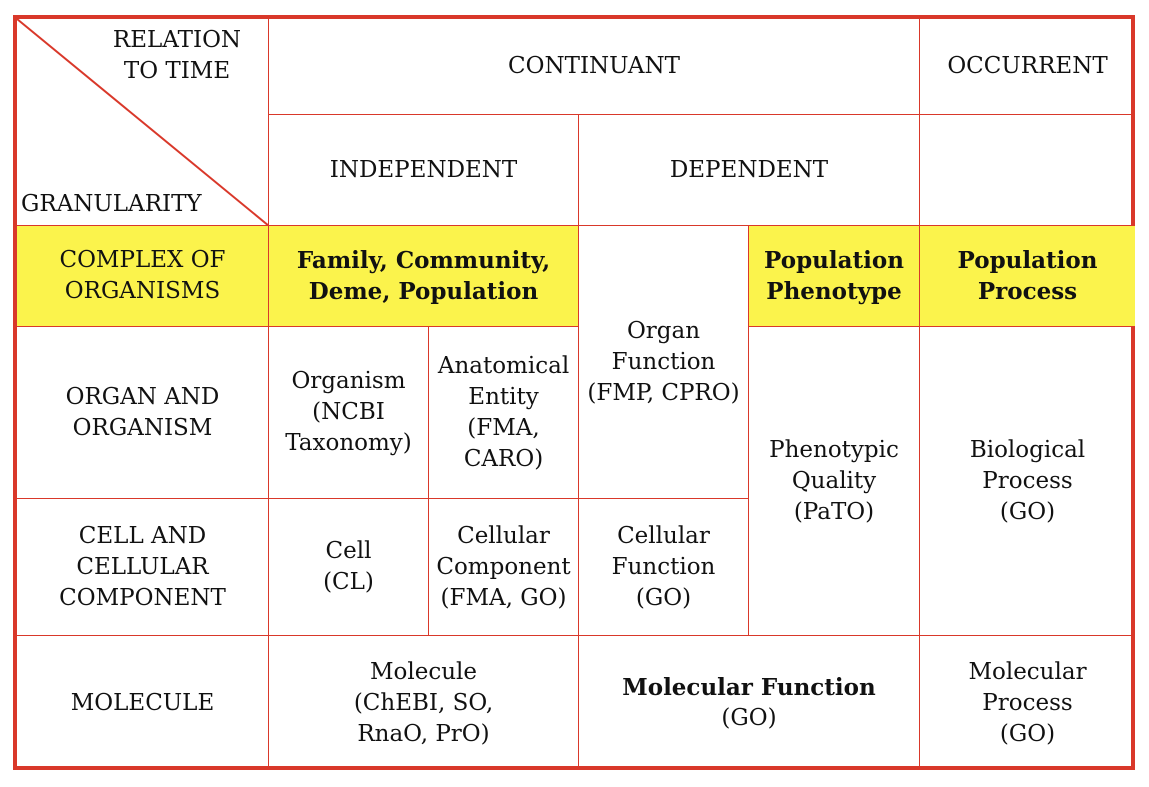 The image size is (1149, 787). I want to click on molecular-function-title: Molecular Function, so click(749, 687).